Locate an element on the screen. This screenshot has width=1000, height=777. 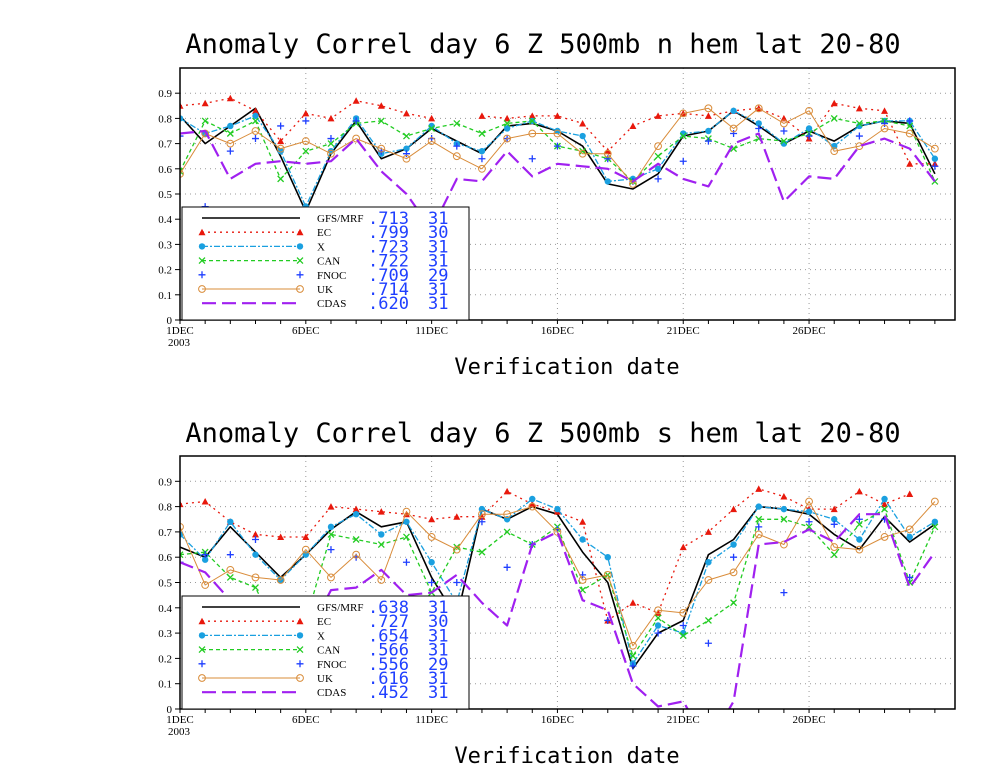
legend-score: .709 is located at coordinates (388, 276).